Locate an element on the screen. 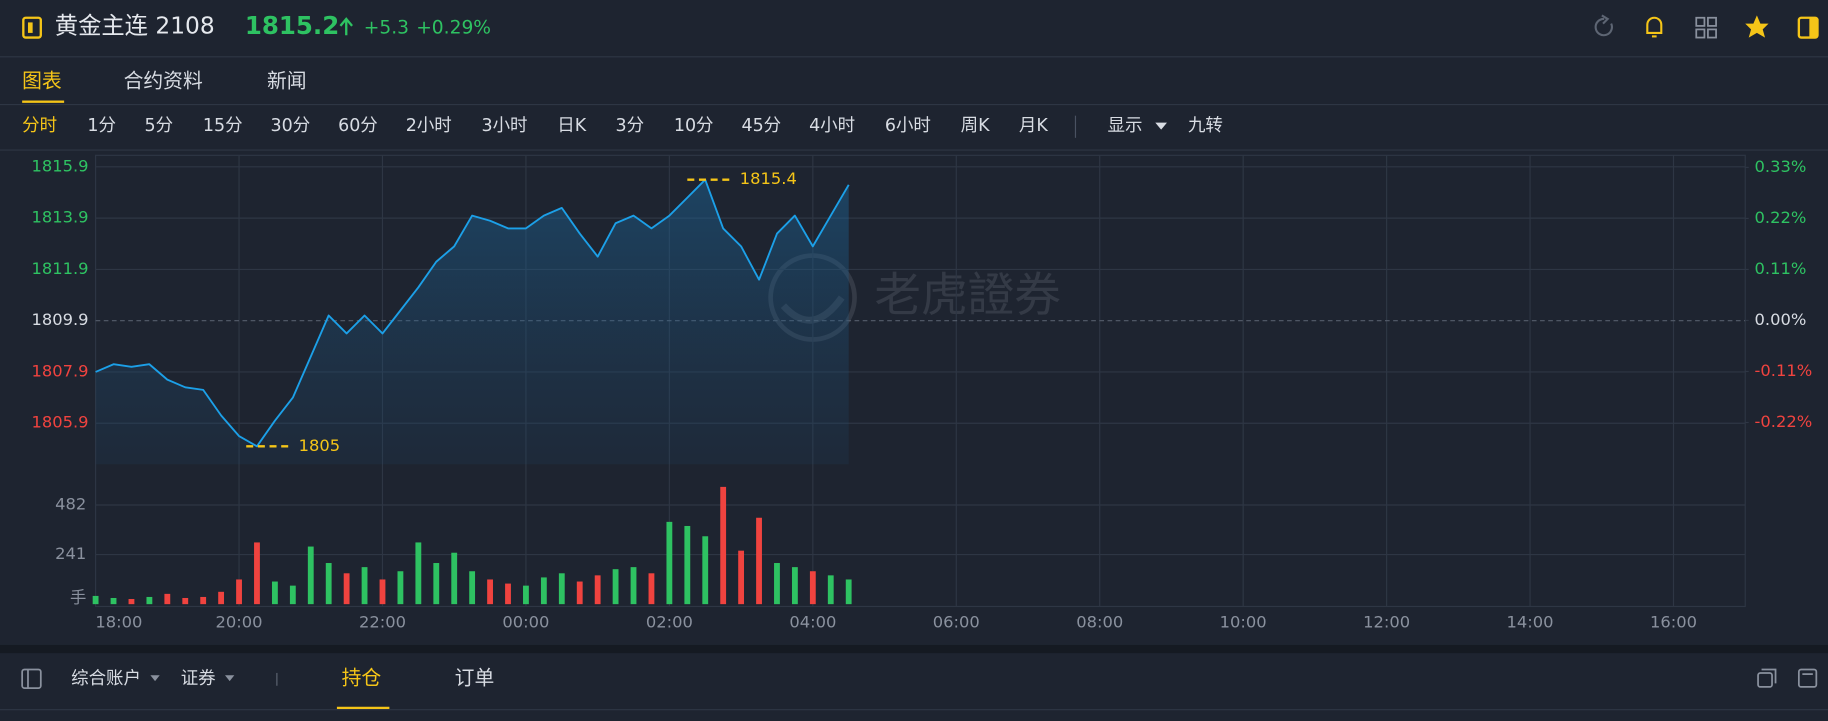 Image resolution: width=1828 pixels, height=721 pixels. y-tick-label: 1815.9 is located at coordinates (59, 165).